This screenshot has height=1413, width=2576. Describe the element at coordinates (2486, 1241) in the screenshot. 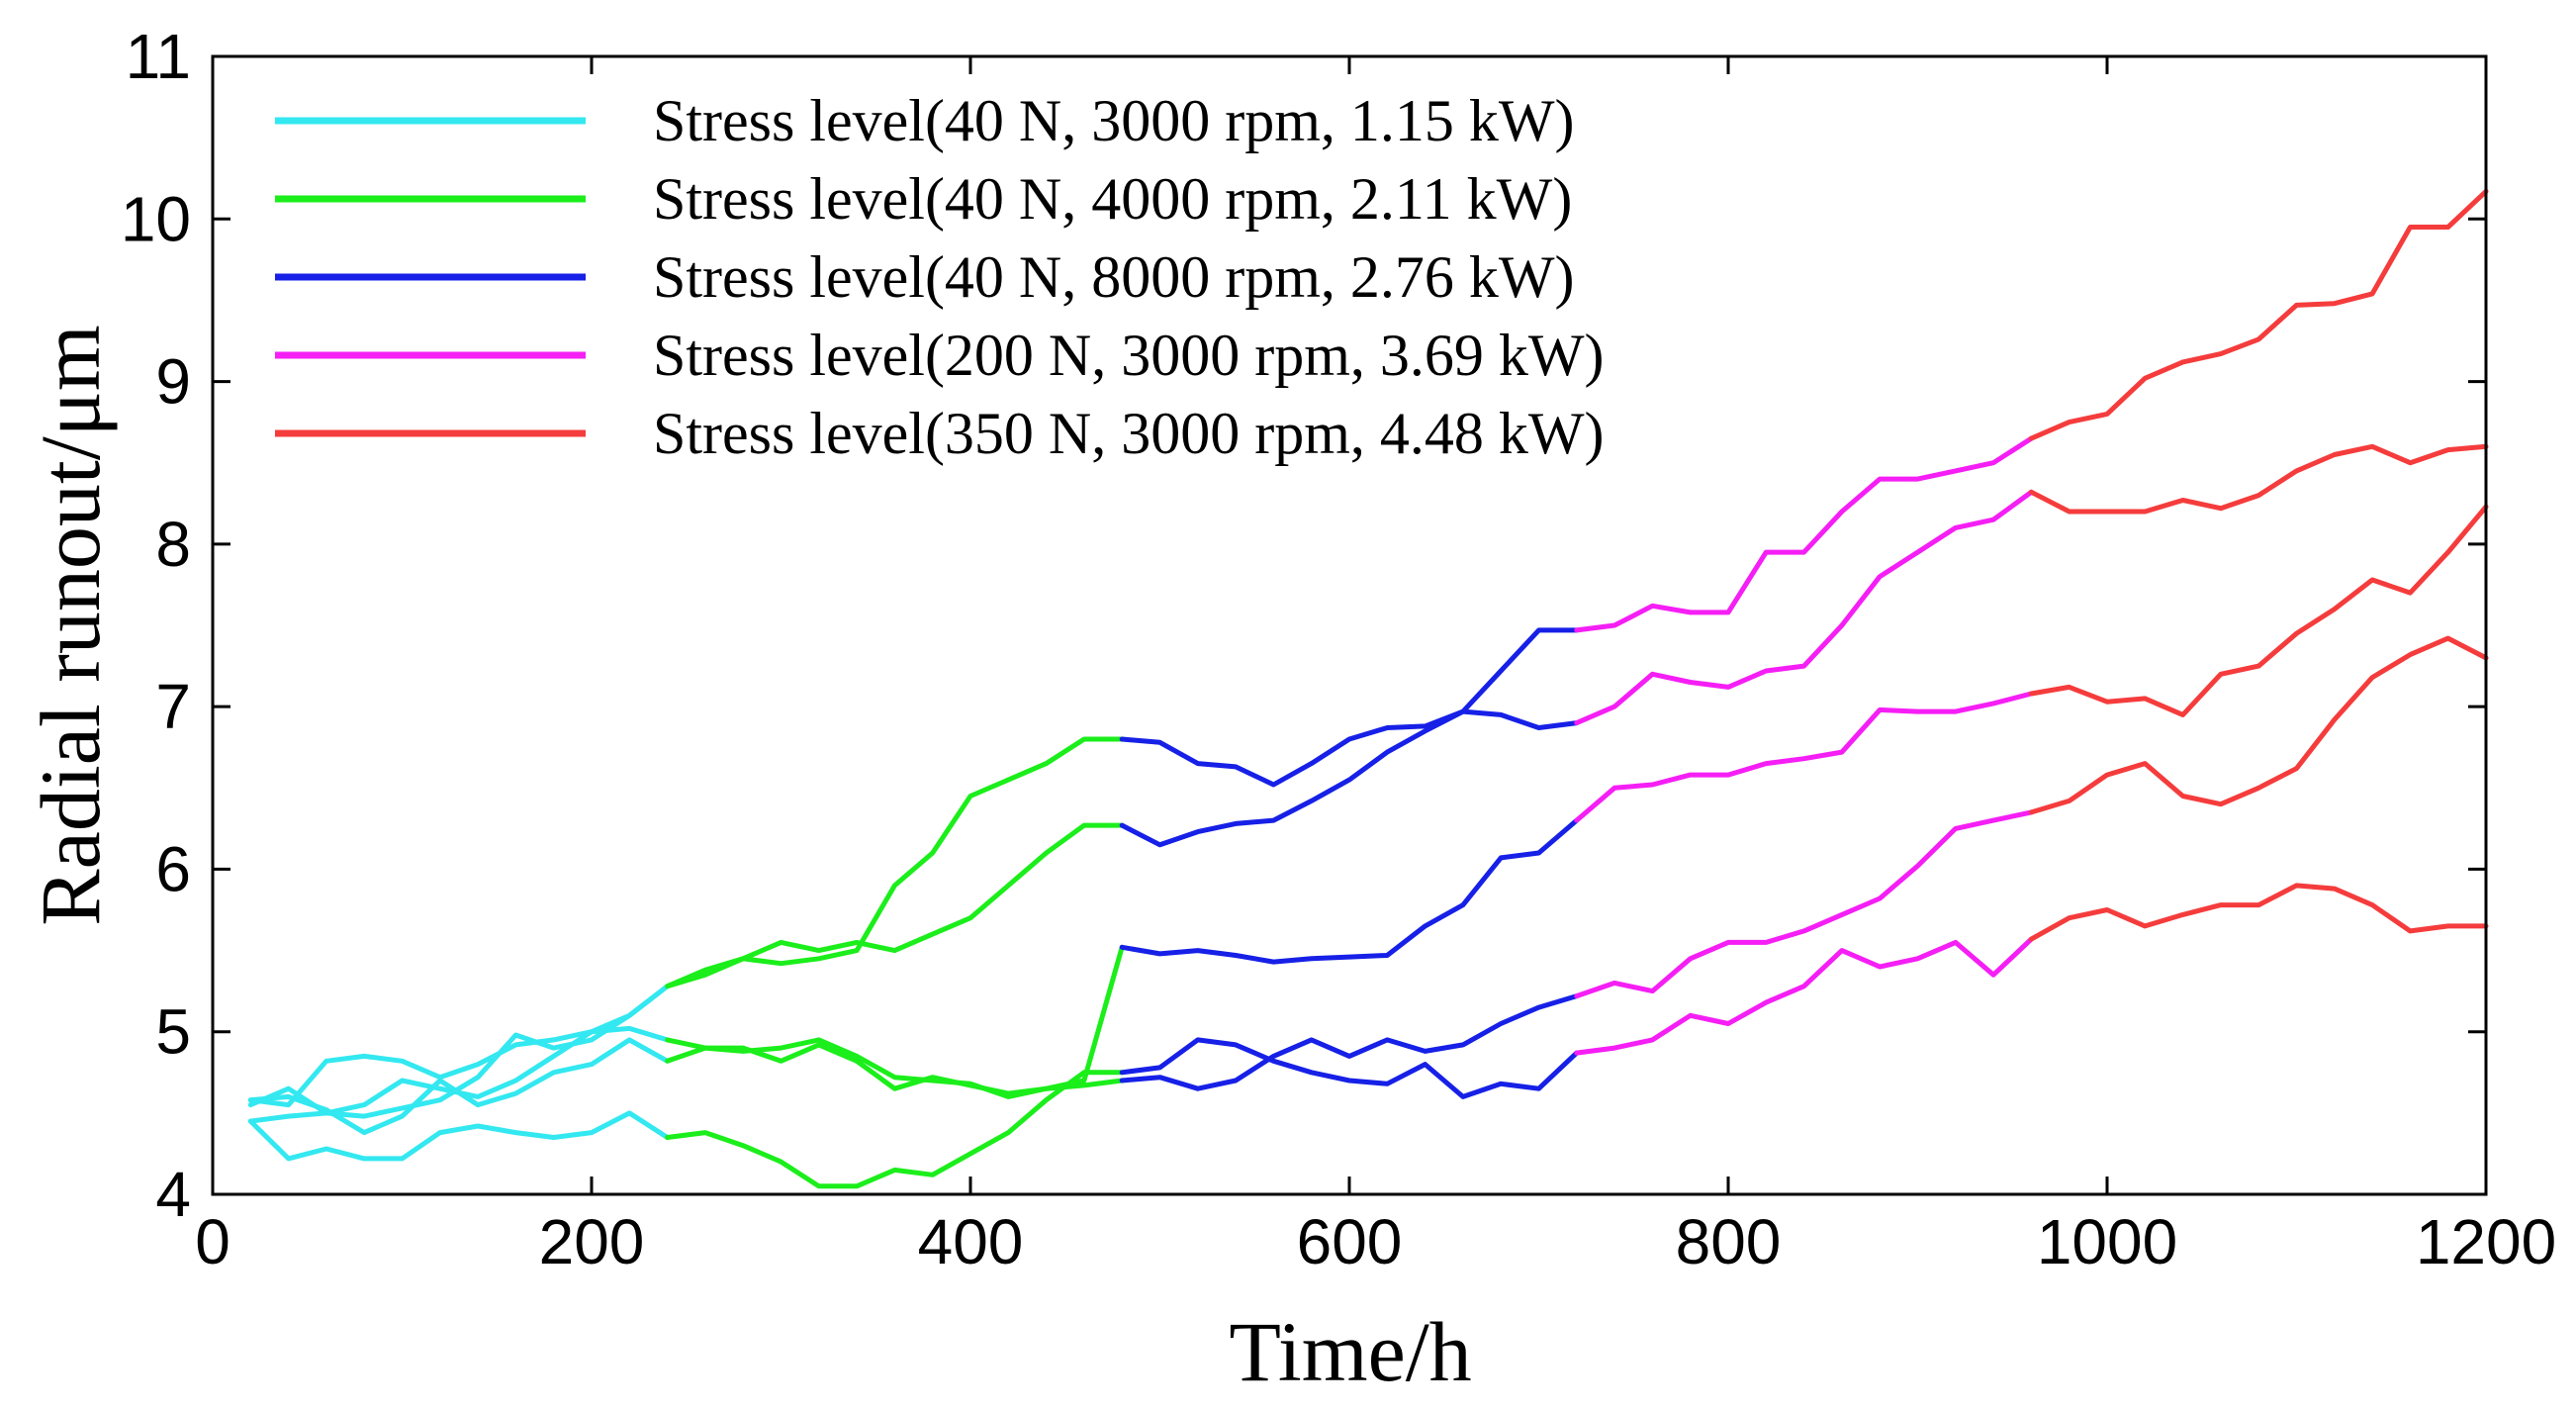

I see `x-tick-label: 1200` at that location.